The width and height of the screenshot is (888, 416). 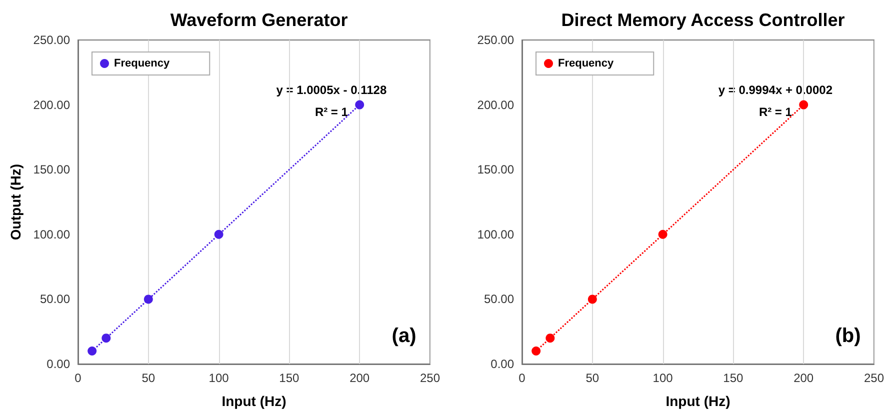 What do you see at coordinates (15, 202) in the screenshot?
I see `y-axis-title: Output (Hz)` at bounding box center [15, 202].